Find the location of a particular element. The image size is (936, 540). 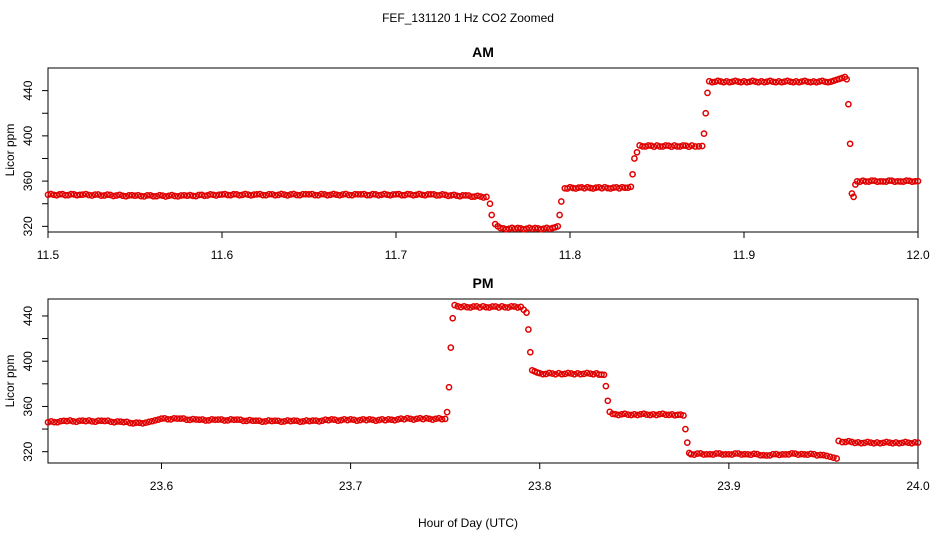

y-axis-label-am: Licor ppm is located at coordinates (10, 150).